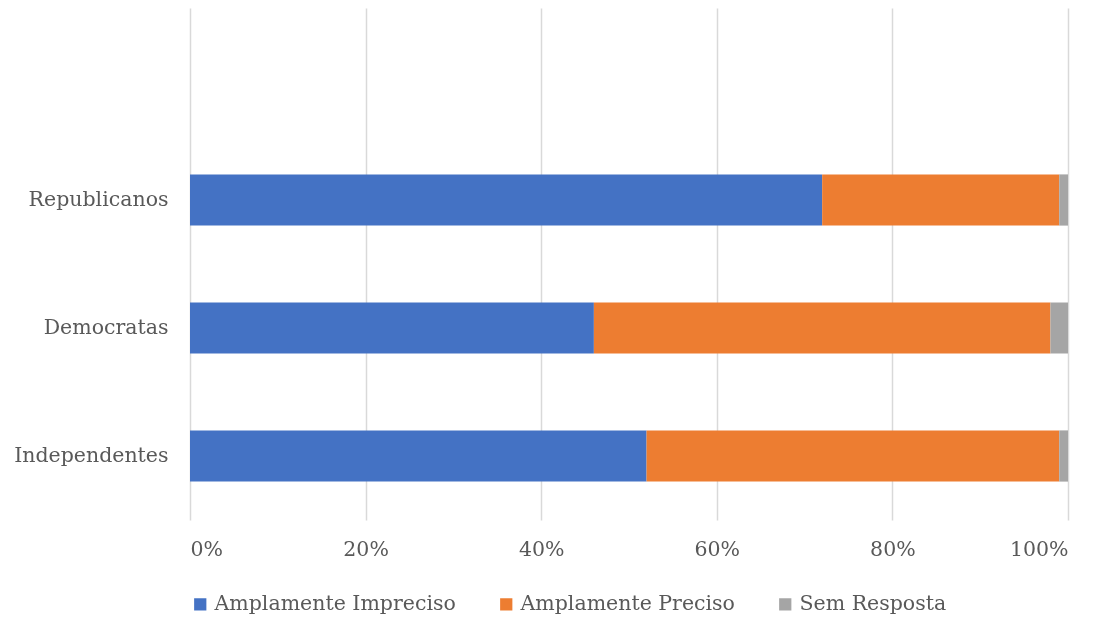 The height and width of the screenshot is (619, 1105). I want to click on x-tick-label: 40%, so click(541, 548).